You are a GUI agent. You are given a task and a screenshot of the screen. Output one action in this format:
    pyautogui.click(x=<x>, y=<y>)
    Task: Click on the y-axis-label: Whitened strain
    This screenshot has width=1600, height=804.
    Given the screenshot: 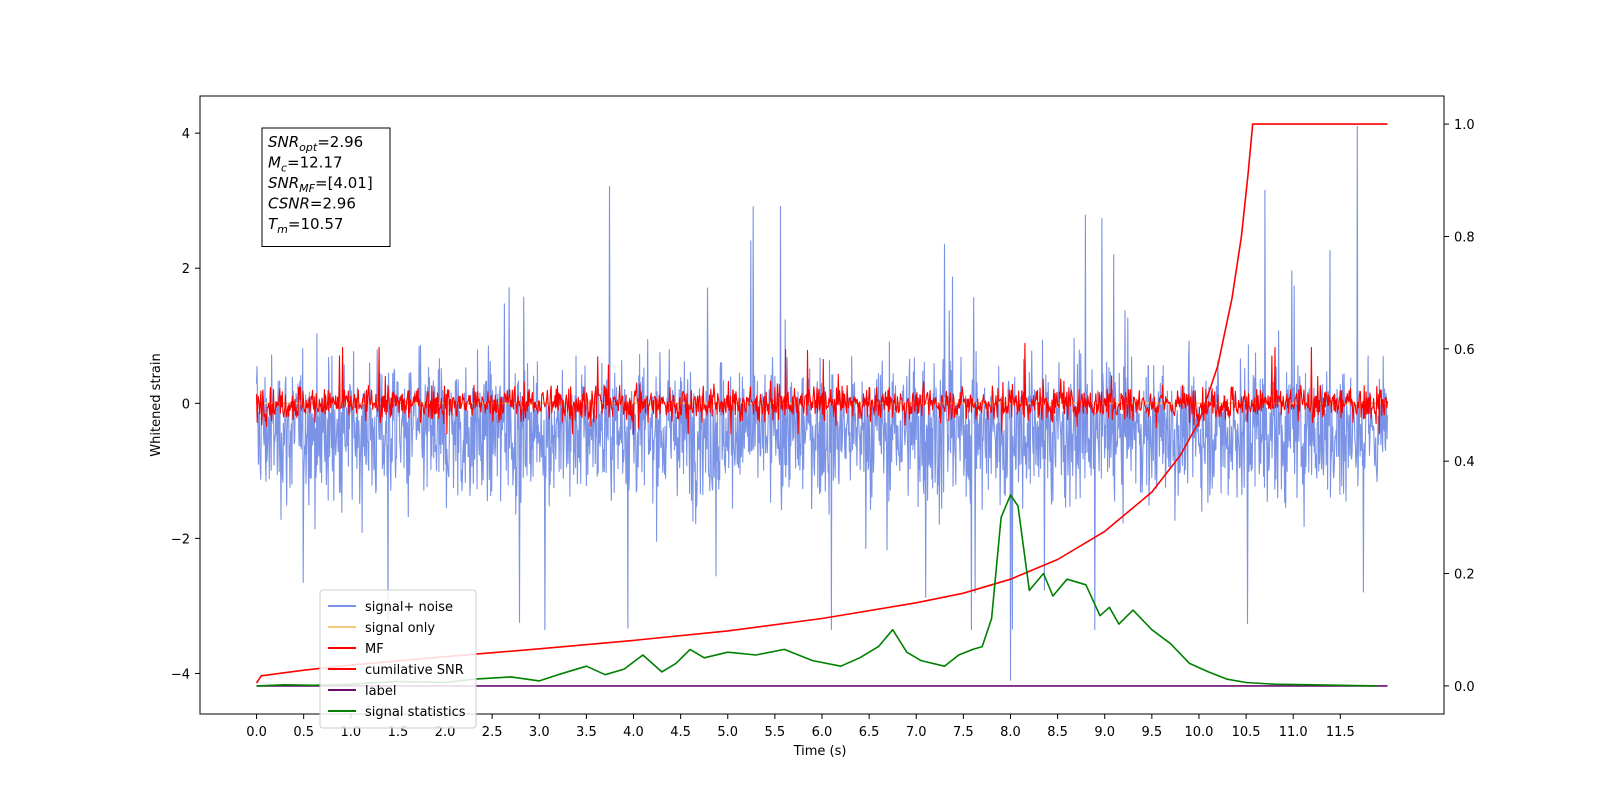 What is the action you would take?
    pyautogui.click(x=156, y=404)
    